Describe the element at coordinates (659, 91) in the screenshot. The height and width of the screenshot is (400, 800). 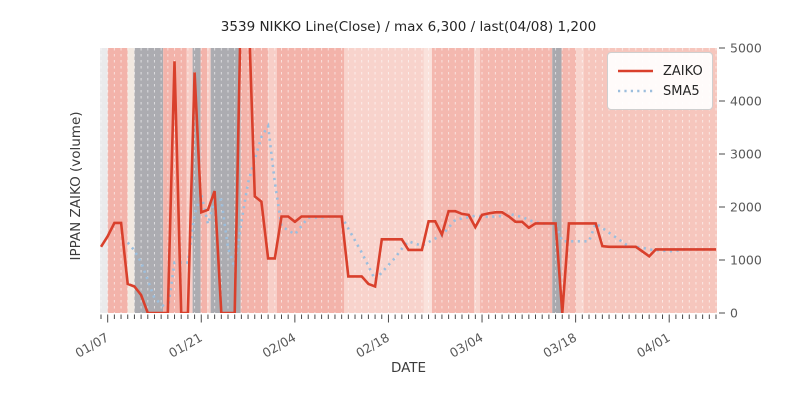
I see `legend-item-sma5: SMA5` at that location.